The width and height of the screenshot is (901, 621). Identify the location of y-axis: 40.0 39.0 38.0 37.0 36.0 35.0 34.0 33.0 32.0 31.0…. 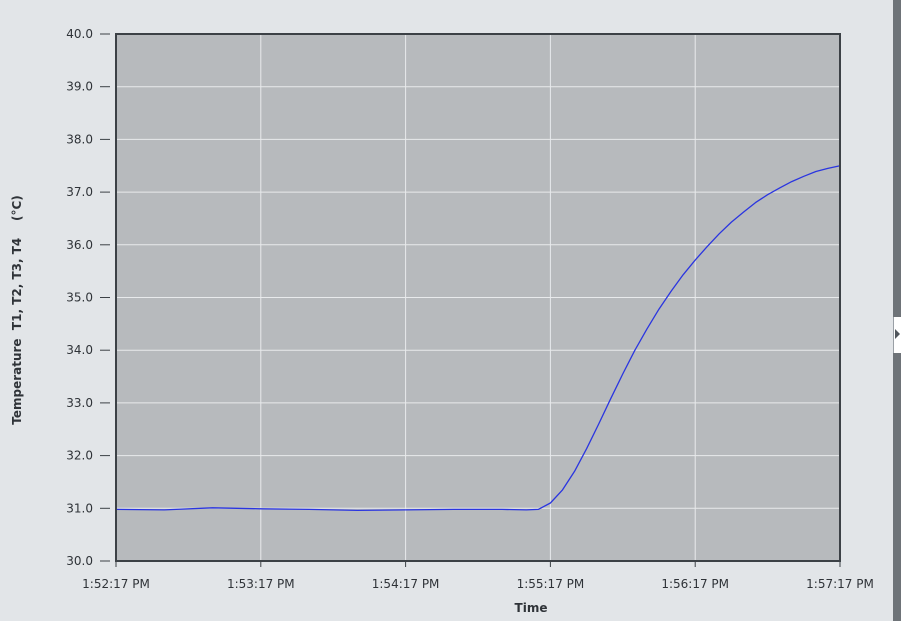
(88, 297).